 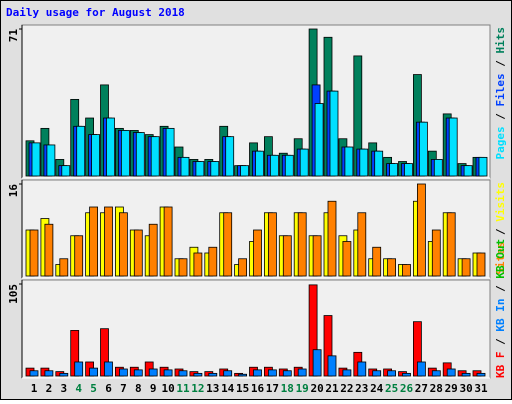 I want to click on x-tick-label: 17, so click(x=272, y=388).